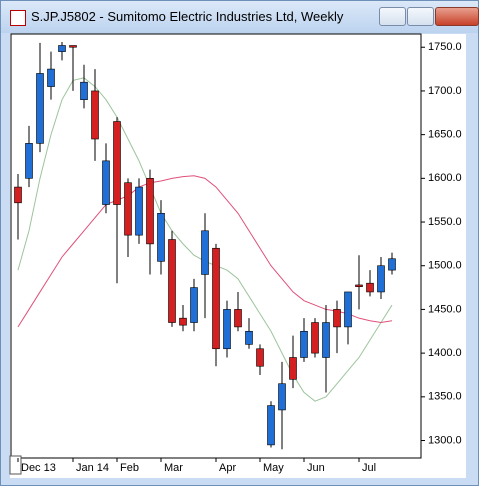 This screenshot has width=479, height=486. Describe the element at coordinates (38, 468) in the screenshot. I see `x-tick-label: Dec 13` at that location.